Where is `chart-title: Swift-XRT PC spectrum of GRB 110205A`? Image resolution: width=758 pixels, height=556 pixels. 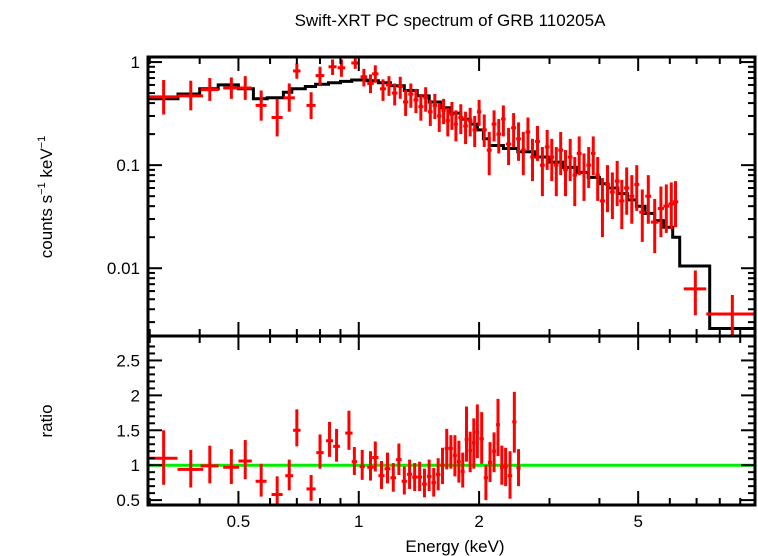
chart-title: Swift-XRT PC spectrum of GRB 110205A is located at coordinates (451, 20).